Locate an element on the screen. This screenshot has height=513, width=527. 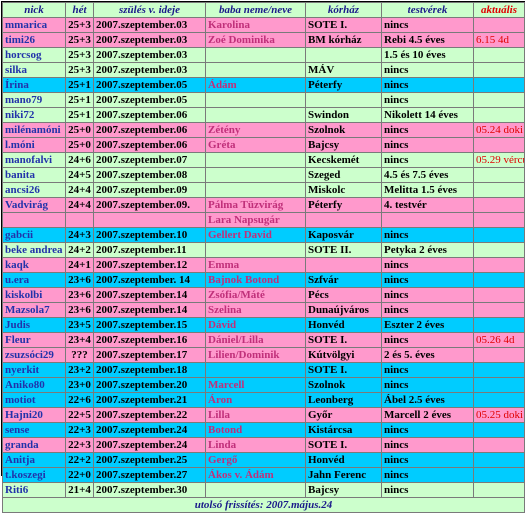
cell-het: 23+2 is located at coordinates (79, 370).